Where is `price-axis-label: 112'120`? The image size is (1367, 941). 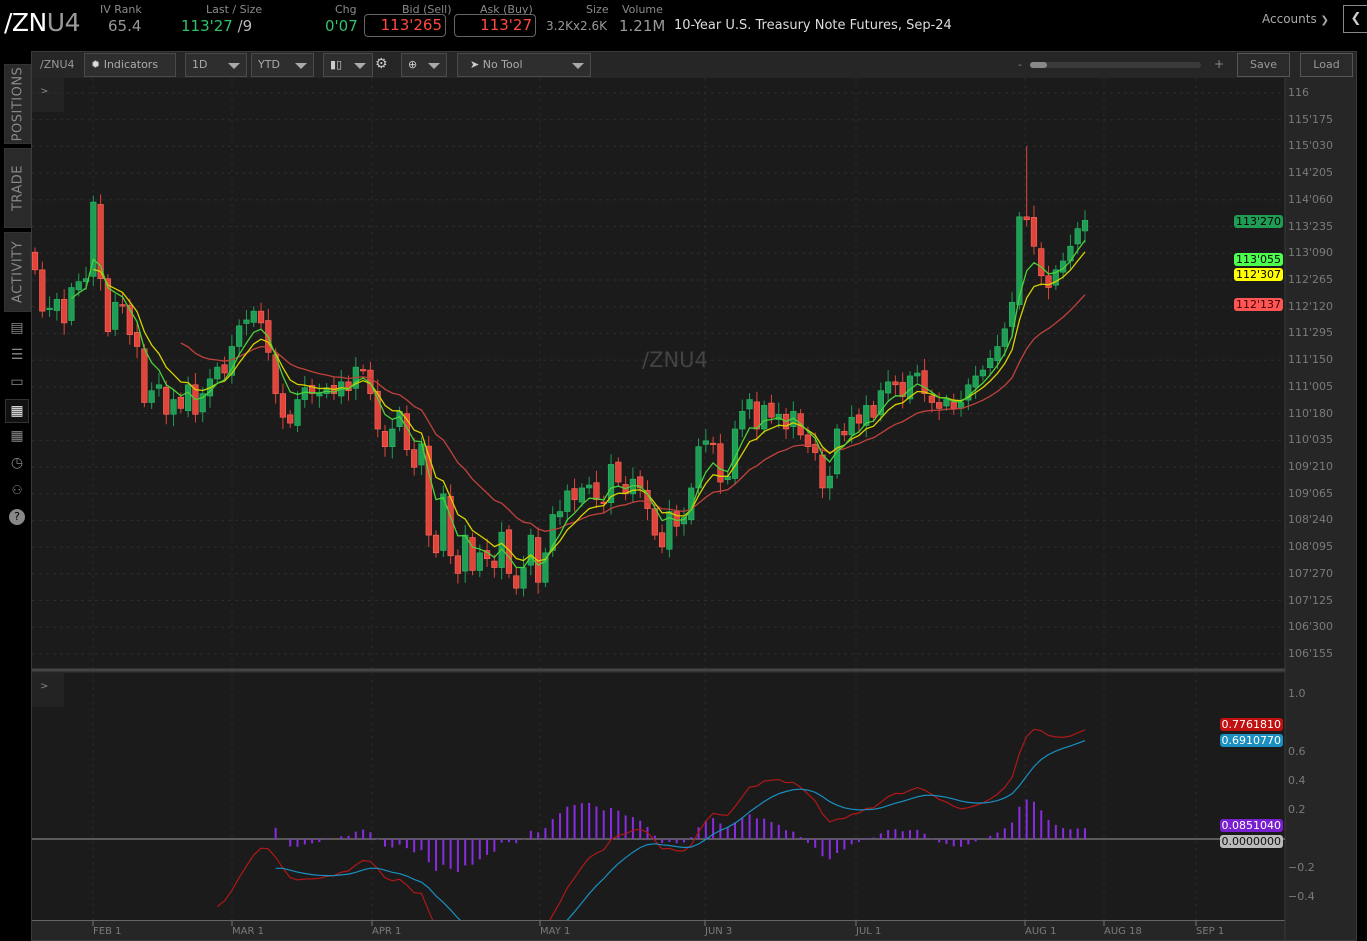 price-axis-label: 112'120 is located at coordinates (1311, 306).